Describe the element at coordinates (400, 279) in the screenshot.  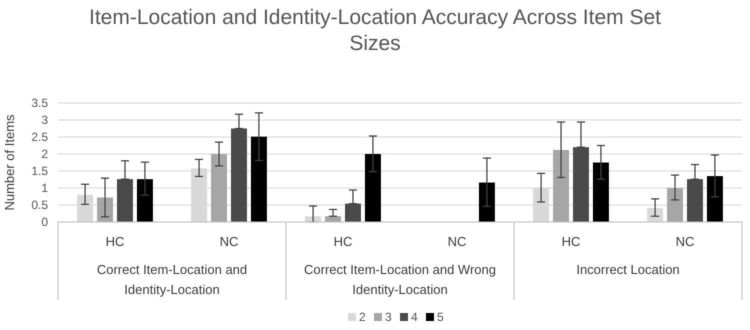
I see `text: Correct Item-Location and Wrong Identity-Location` at that location.